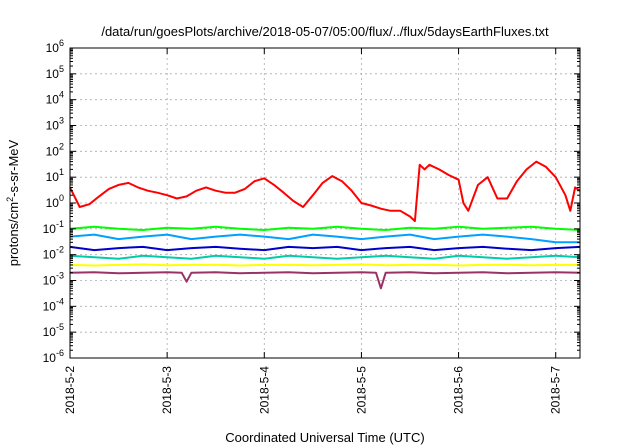 Image resolution: width=640 pixels, height=448 pixels. I want to click on x-axis-label: Coordinated Universal Time (UTC), so click(324, 437).